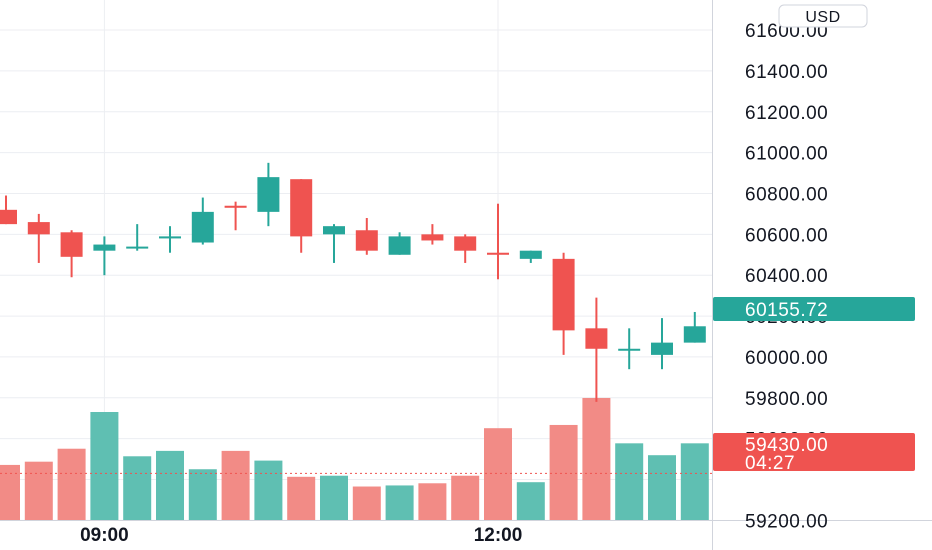 The height and width of the screenshot is (550, 932). What do you see at coordinates (786, 113) in the screenshot?
I see `price-tick-label: 61200.00` at bounding box center [786, 113].